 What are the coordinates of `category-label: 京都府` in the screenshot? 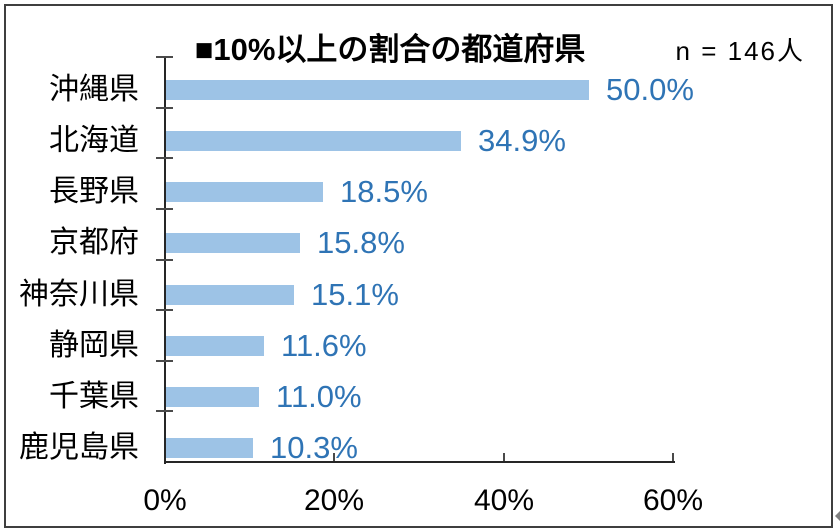 It's located at (94, 243).